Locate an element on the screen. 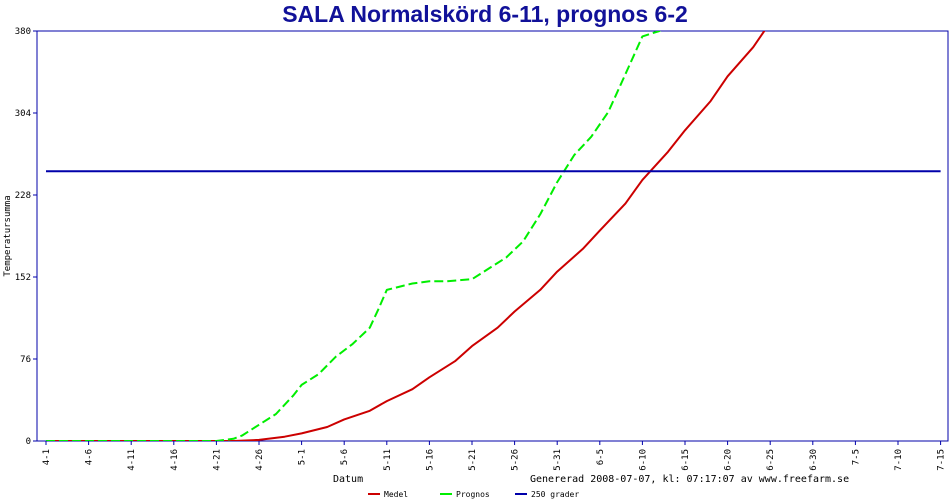 The image size is (950, 500). x-tick-label: 5-31 is located at coordinates (558, 460).